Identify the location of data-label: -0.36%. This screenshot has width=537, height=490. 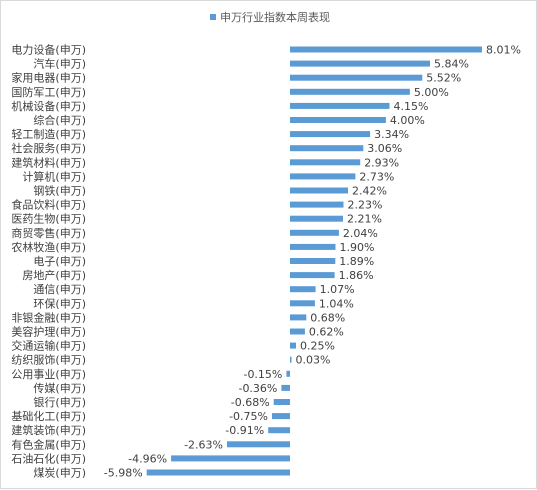
(257, 388).